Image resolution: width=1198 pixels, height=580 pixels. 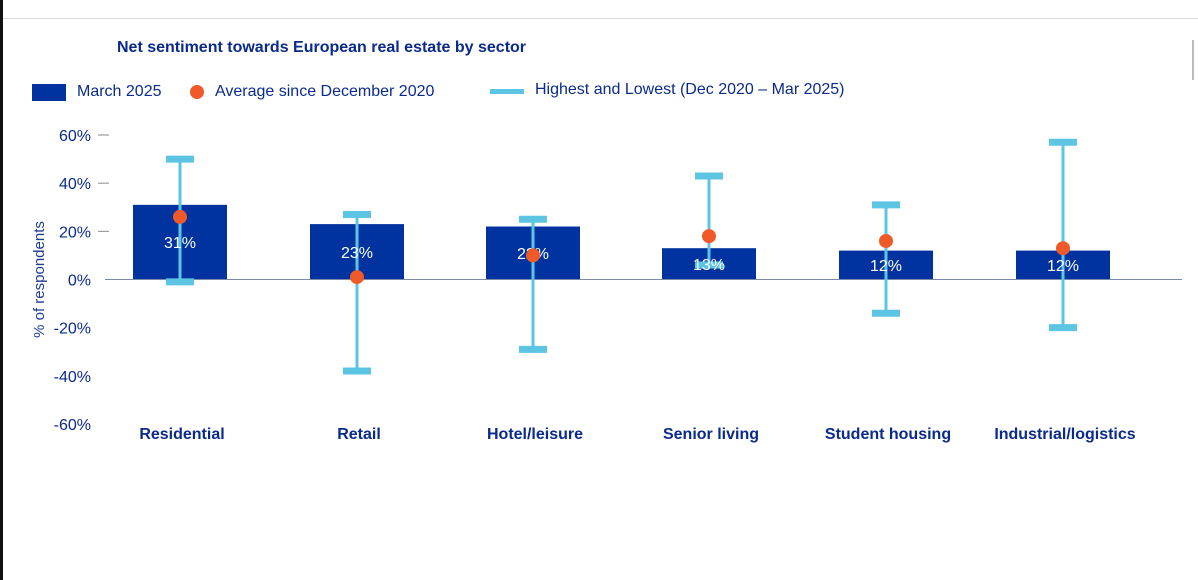 I want to click on bar-value-label: 23%, so click(x=357, y=253).